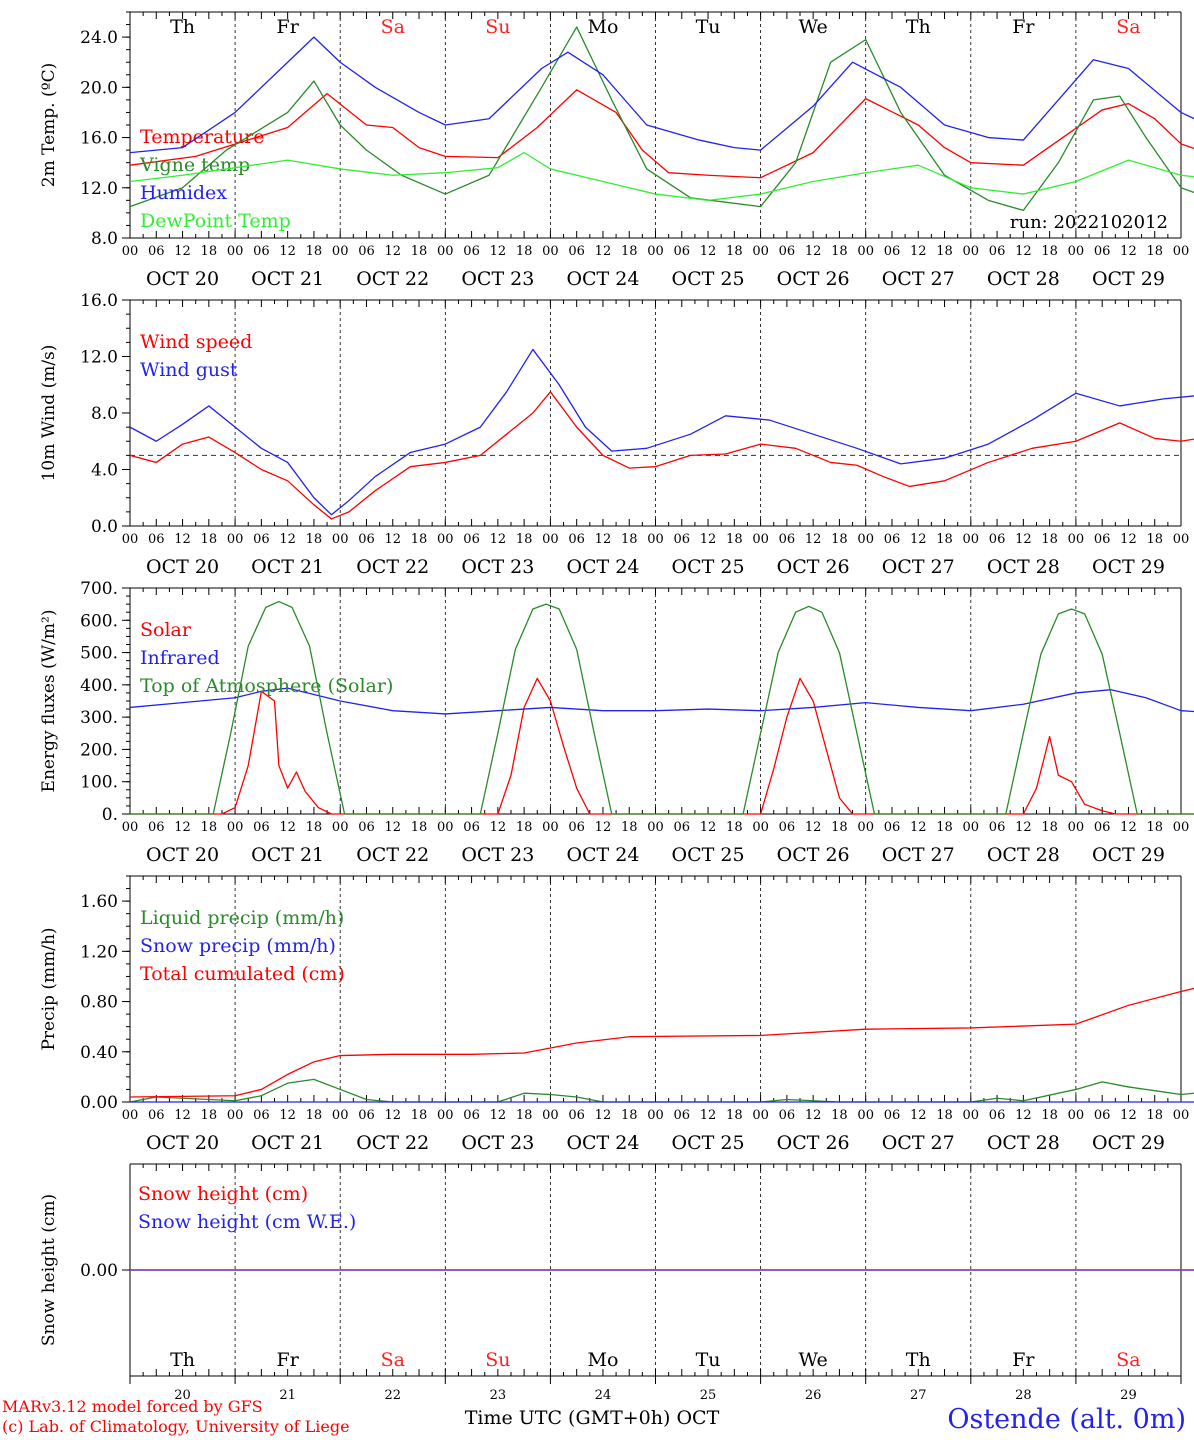  Describe the element at coordinates (104, 471) in the screenshot. I see `y-tick-label: 4.0` at that location.